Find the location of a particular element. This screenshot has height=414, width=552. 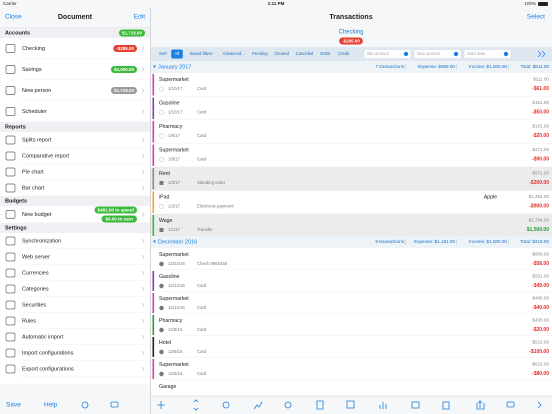

row-label: Splits report is located at coordinates (37, 140).